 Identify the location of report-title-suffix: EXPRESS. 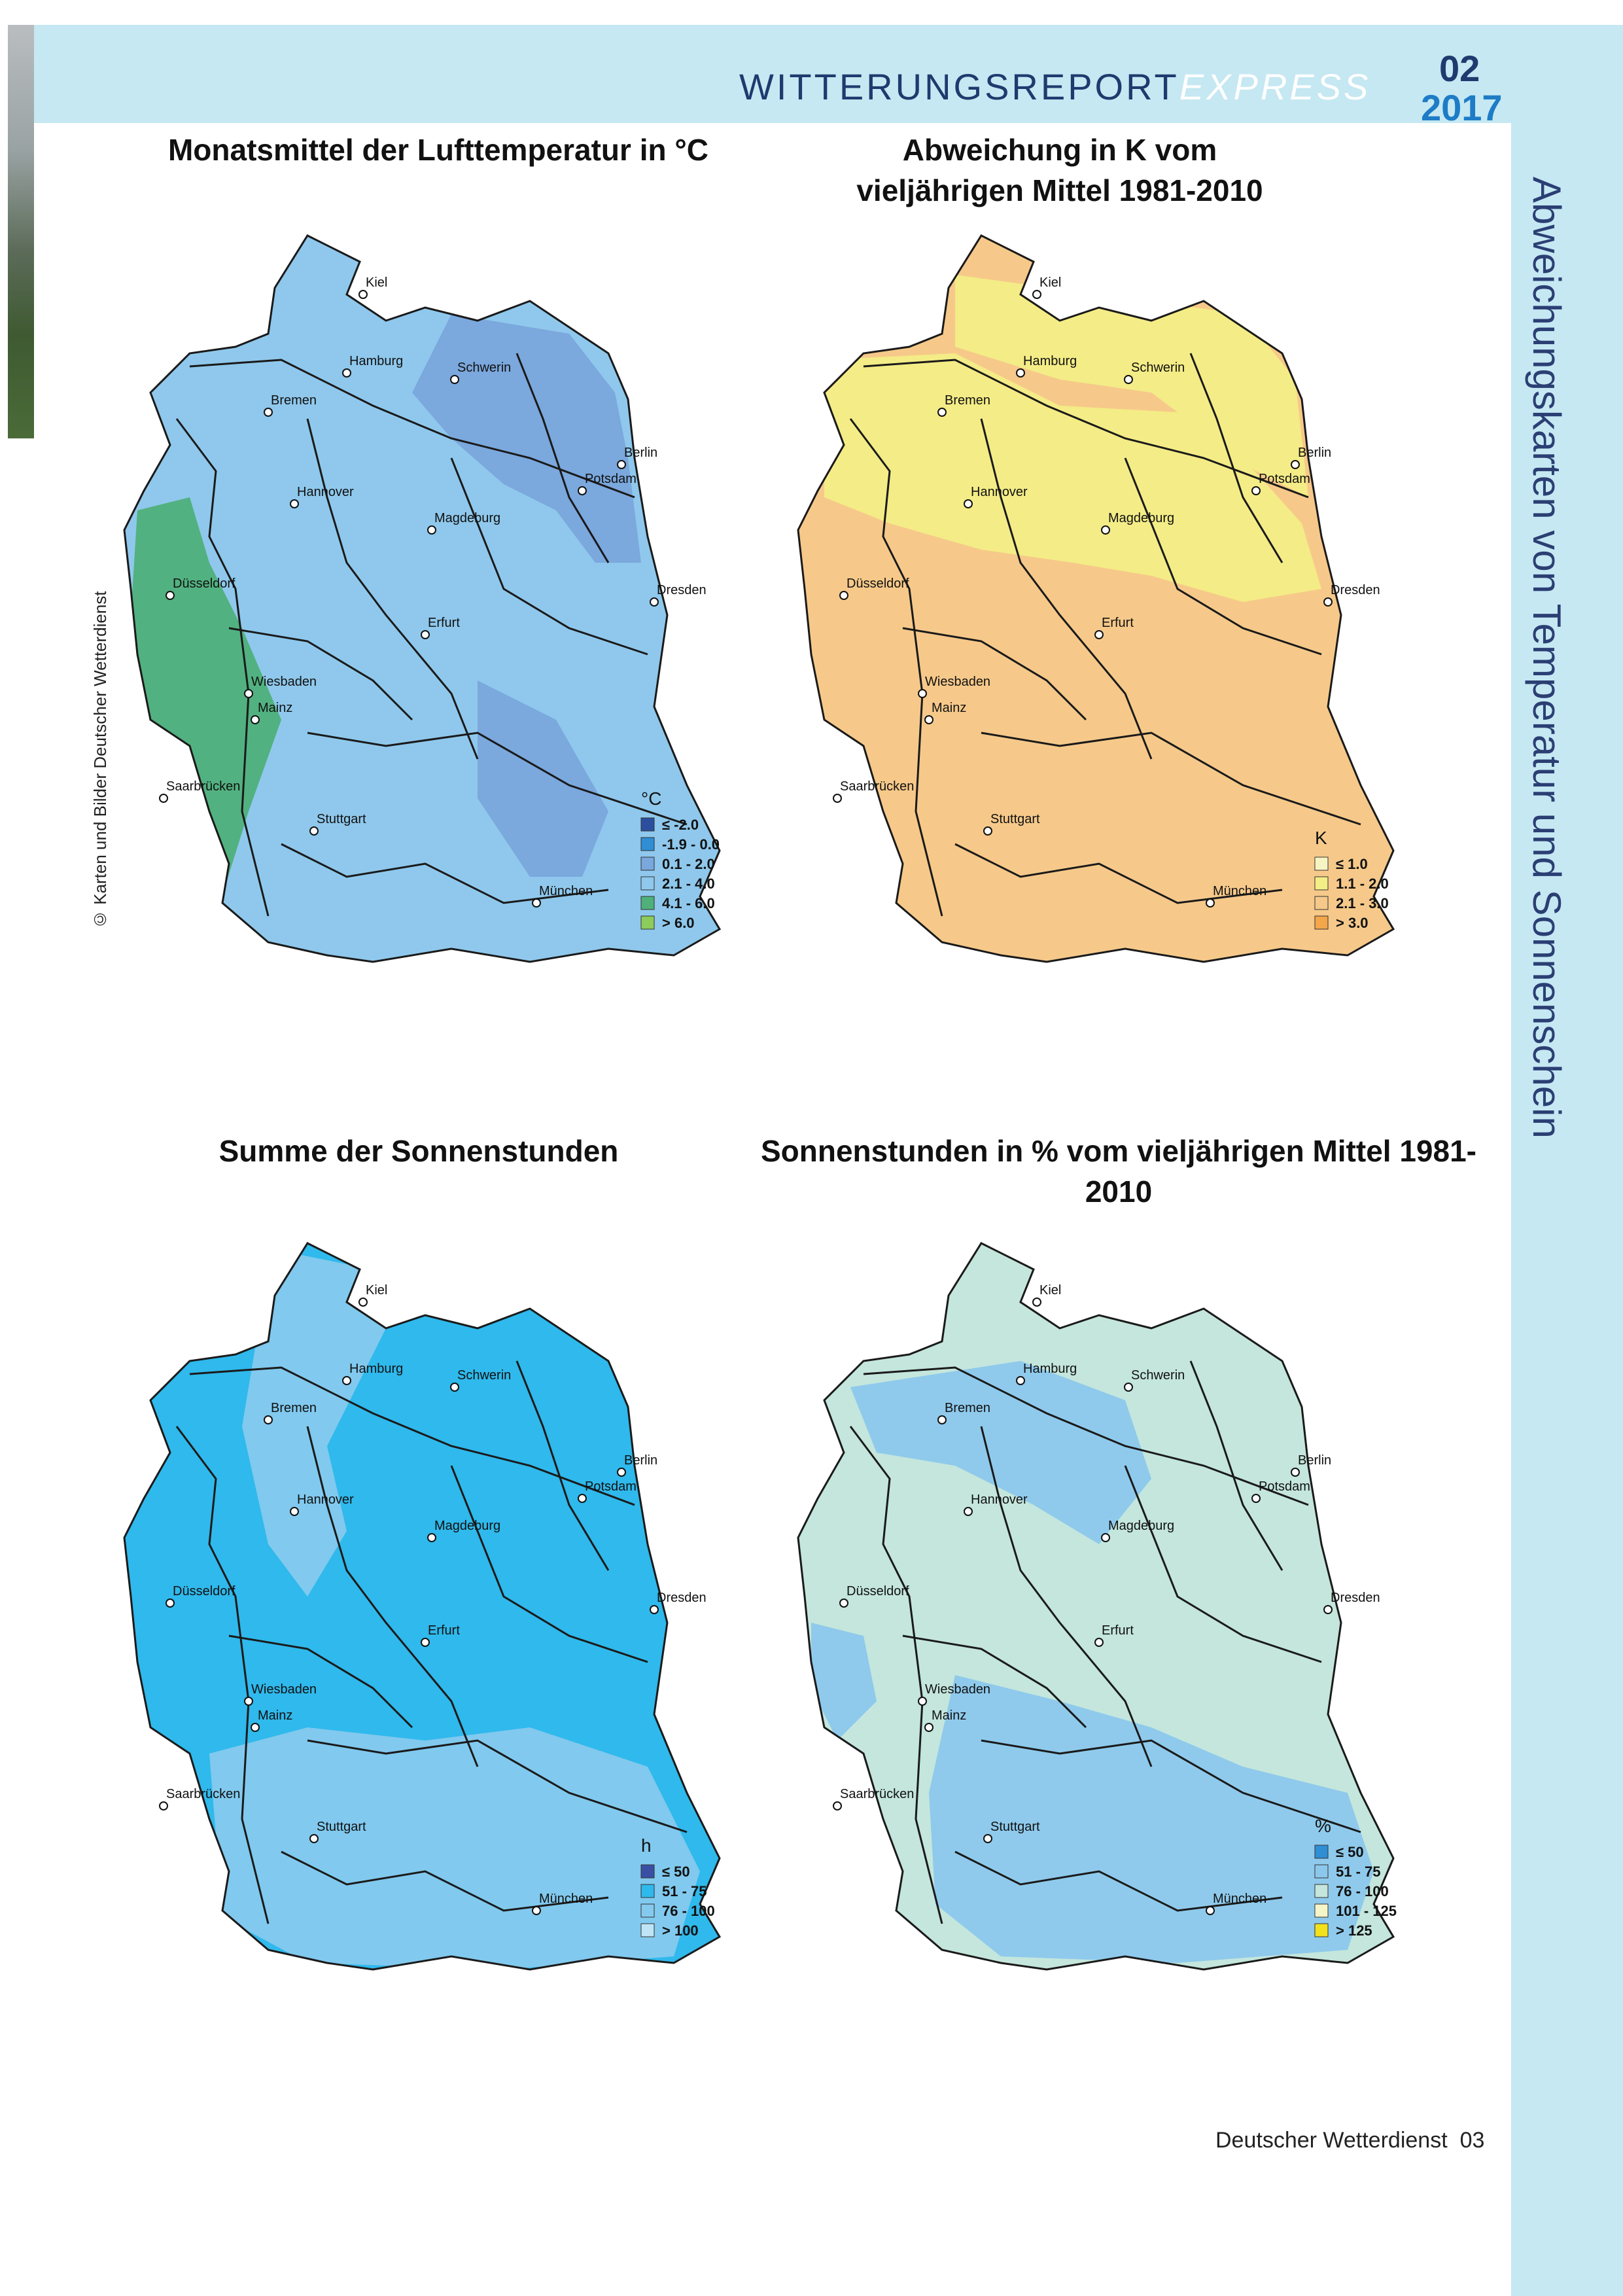
(1275, 87).